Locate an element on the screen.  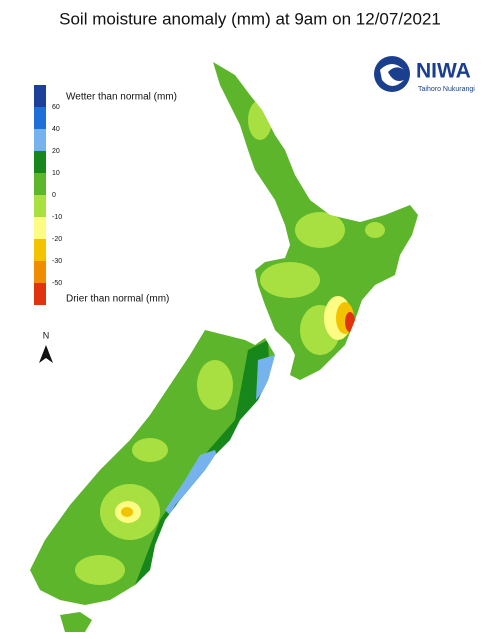
north-arrow: N is located at coordinates (46, 346).